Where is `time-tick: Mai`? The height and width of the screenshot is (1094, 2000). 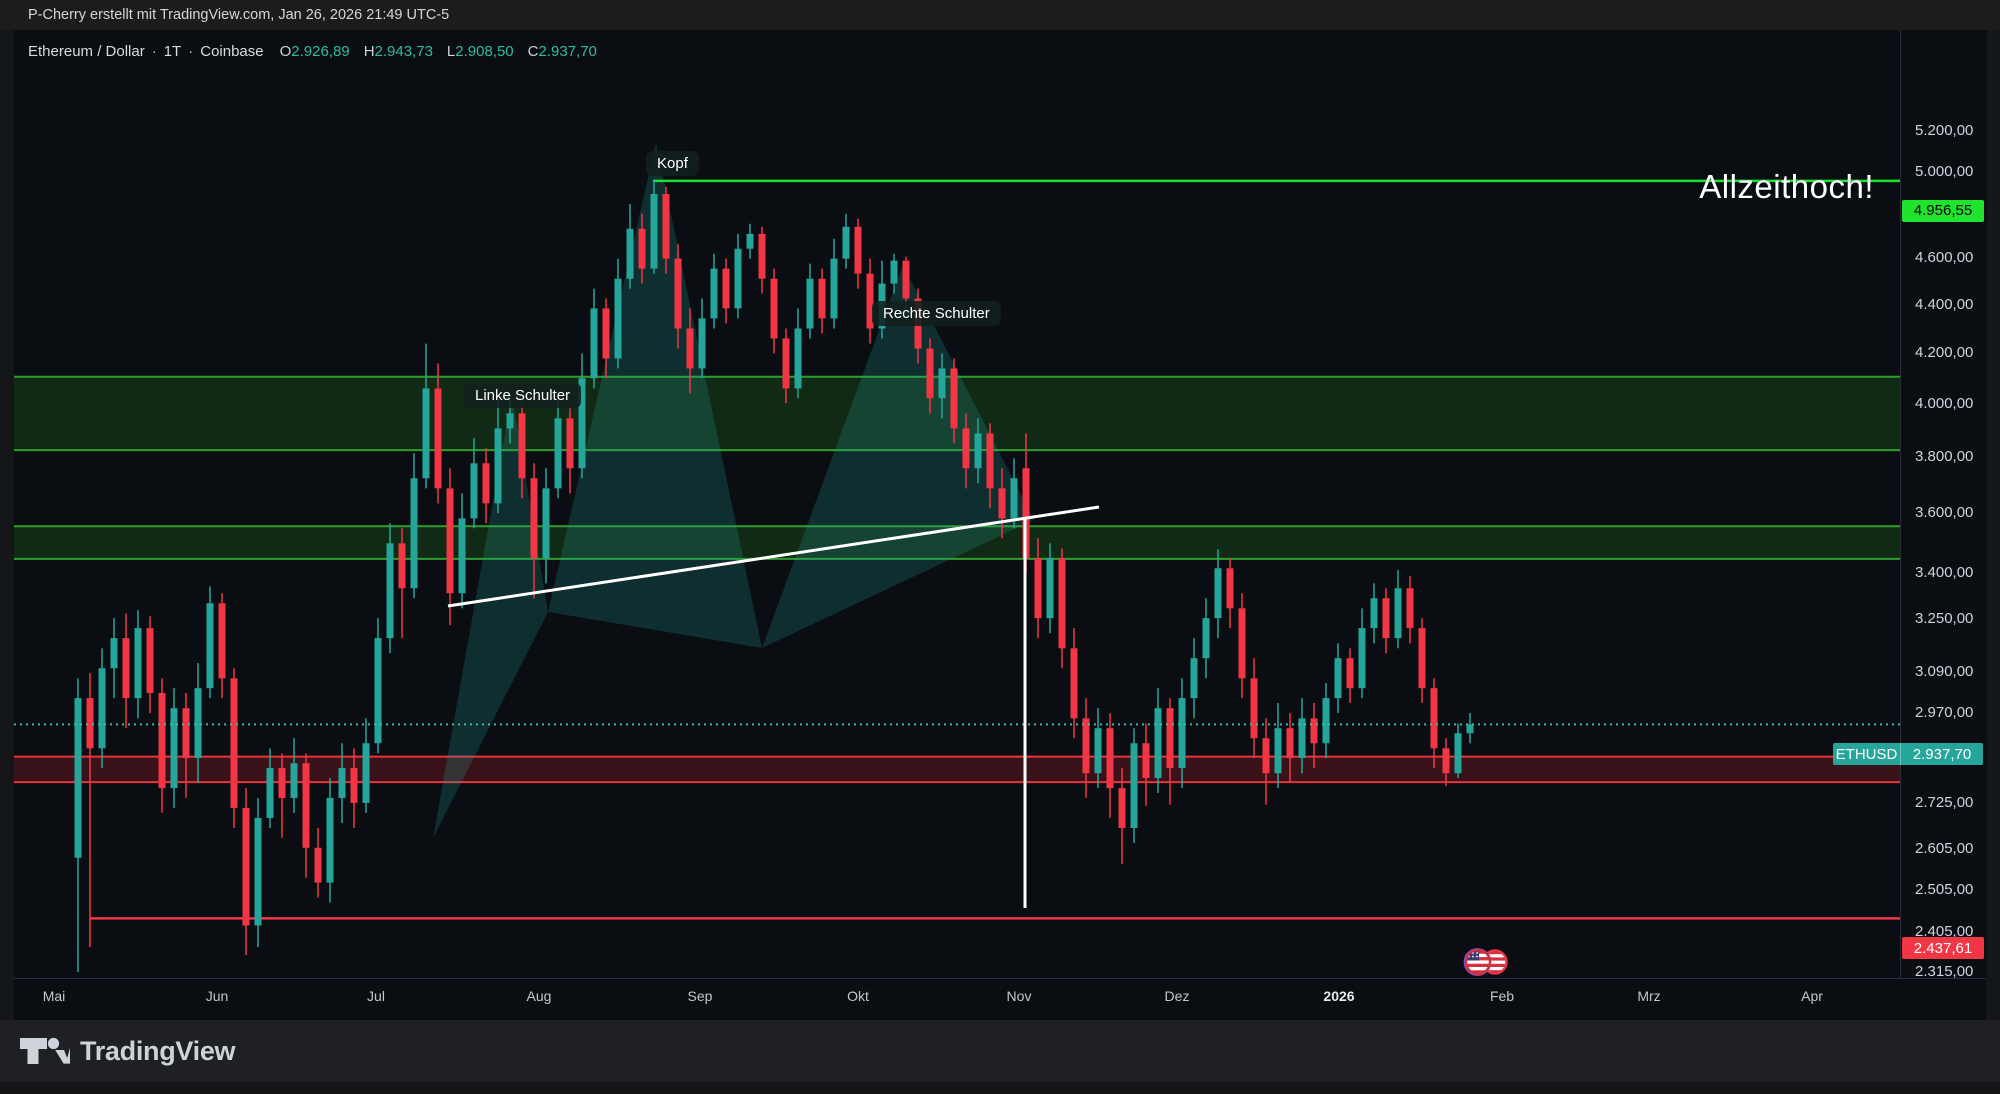
time-tick: Mai is located at coordinates (54, 996).